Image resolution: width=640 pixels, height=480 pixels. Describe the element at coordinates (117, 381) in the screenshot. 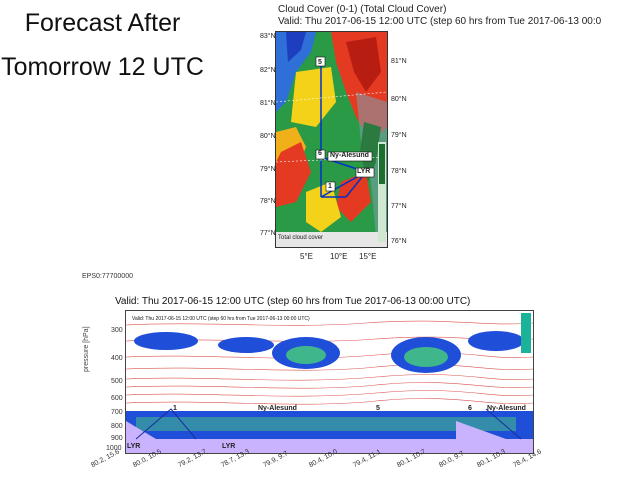

I see `y-tick-label: 500` at that location.